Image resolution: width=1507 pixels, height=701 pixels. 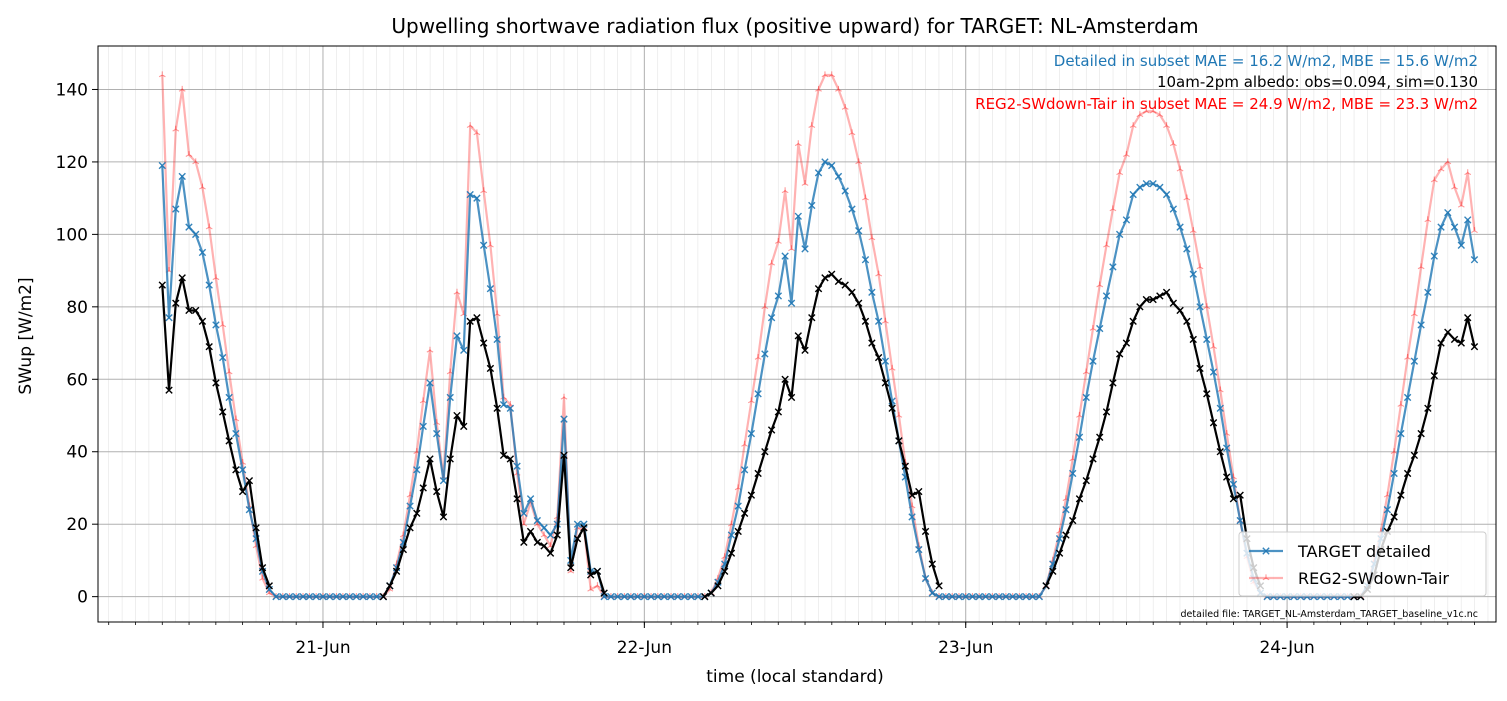 What do you see at coordinates (72, 163) in the screenshot?
I see `y-tick-label: 120` at bounding box center [72, 163].